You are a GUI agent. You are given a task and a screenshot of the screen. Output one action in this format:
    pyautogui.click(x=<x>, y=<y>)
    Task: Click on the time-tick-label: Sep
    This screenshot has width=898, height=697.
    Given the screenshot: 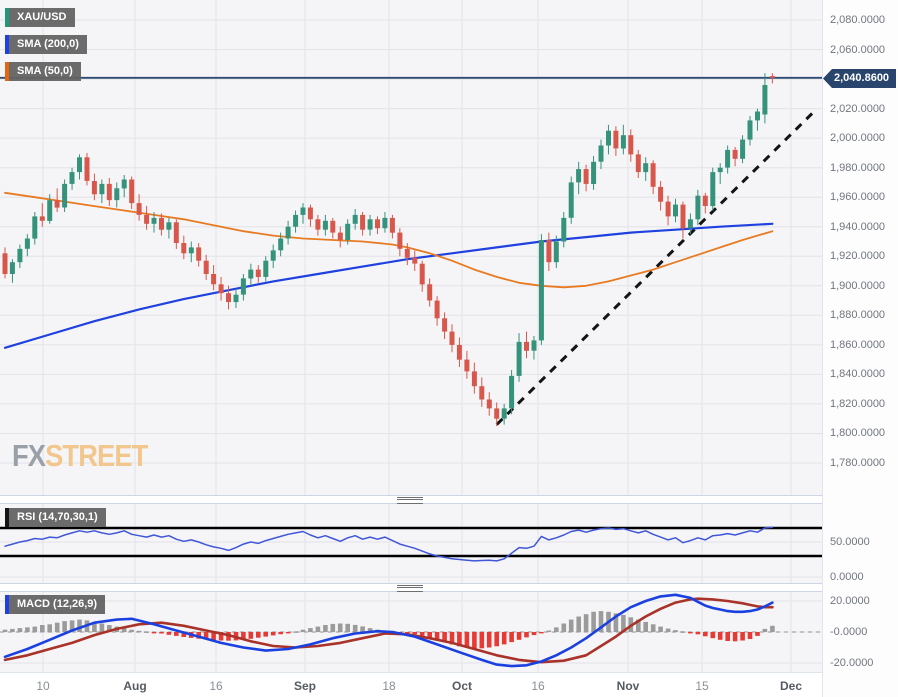 What is the action you would take?
    pyautogui.click(x=305, y=686)
    